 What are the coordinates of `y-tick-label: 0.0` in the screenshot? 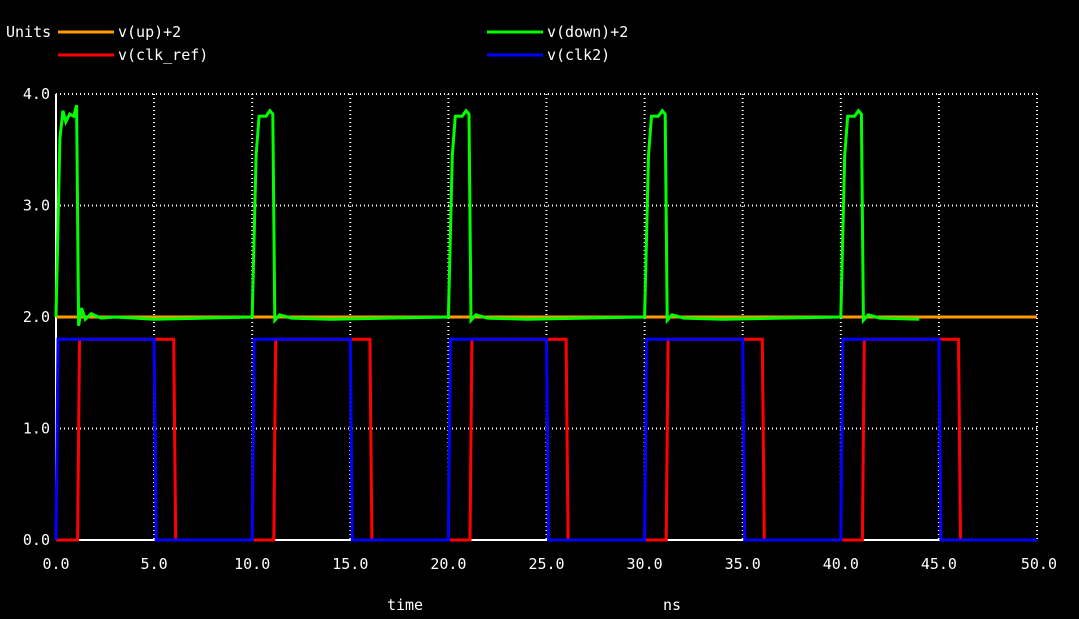 It's located at (36, 540).